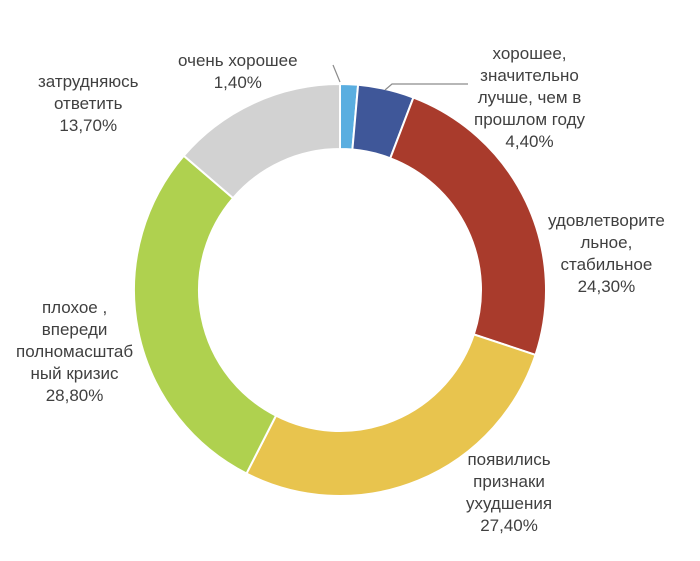 The width and height of the screenshot is (700, 561). What do you see at coordinates (88, 125) in the screenshot?
I see `label-hard-to-say-value: 13,70%` at bounding box center [88, 125].